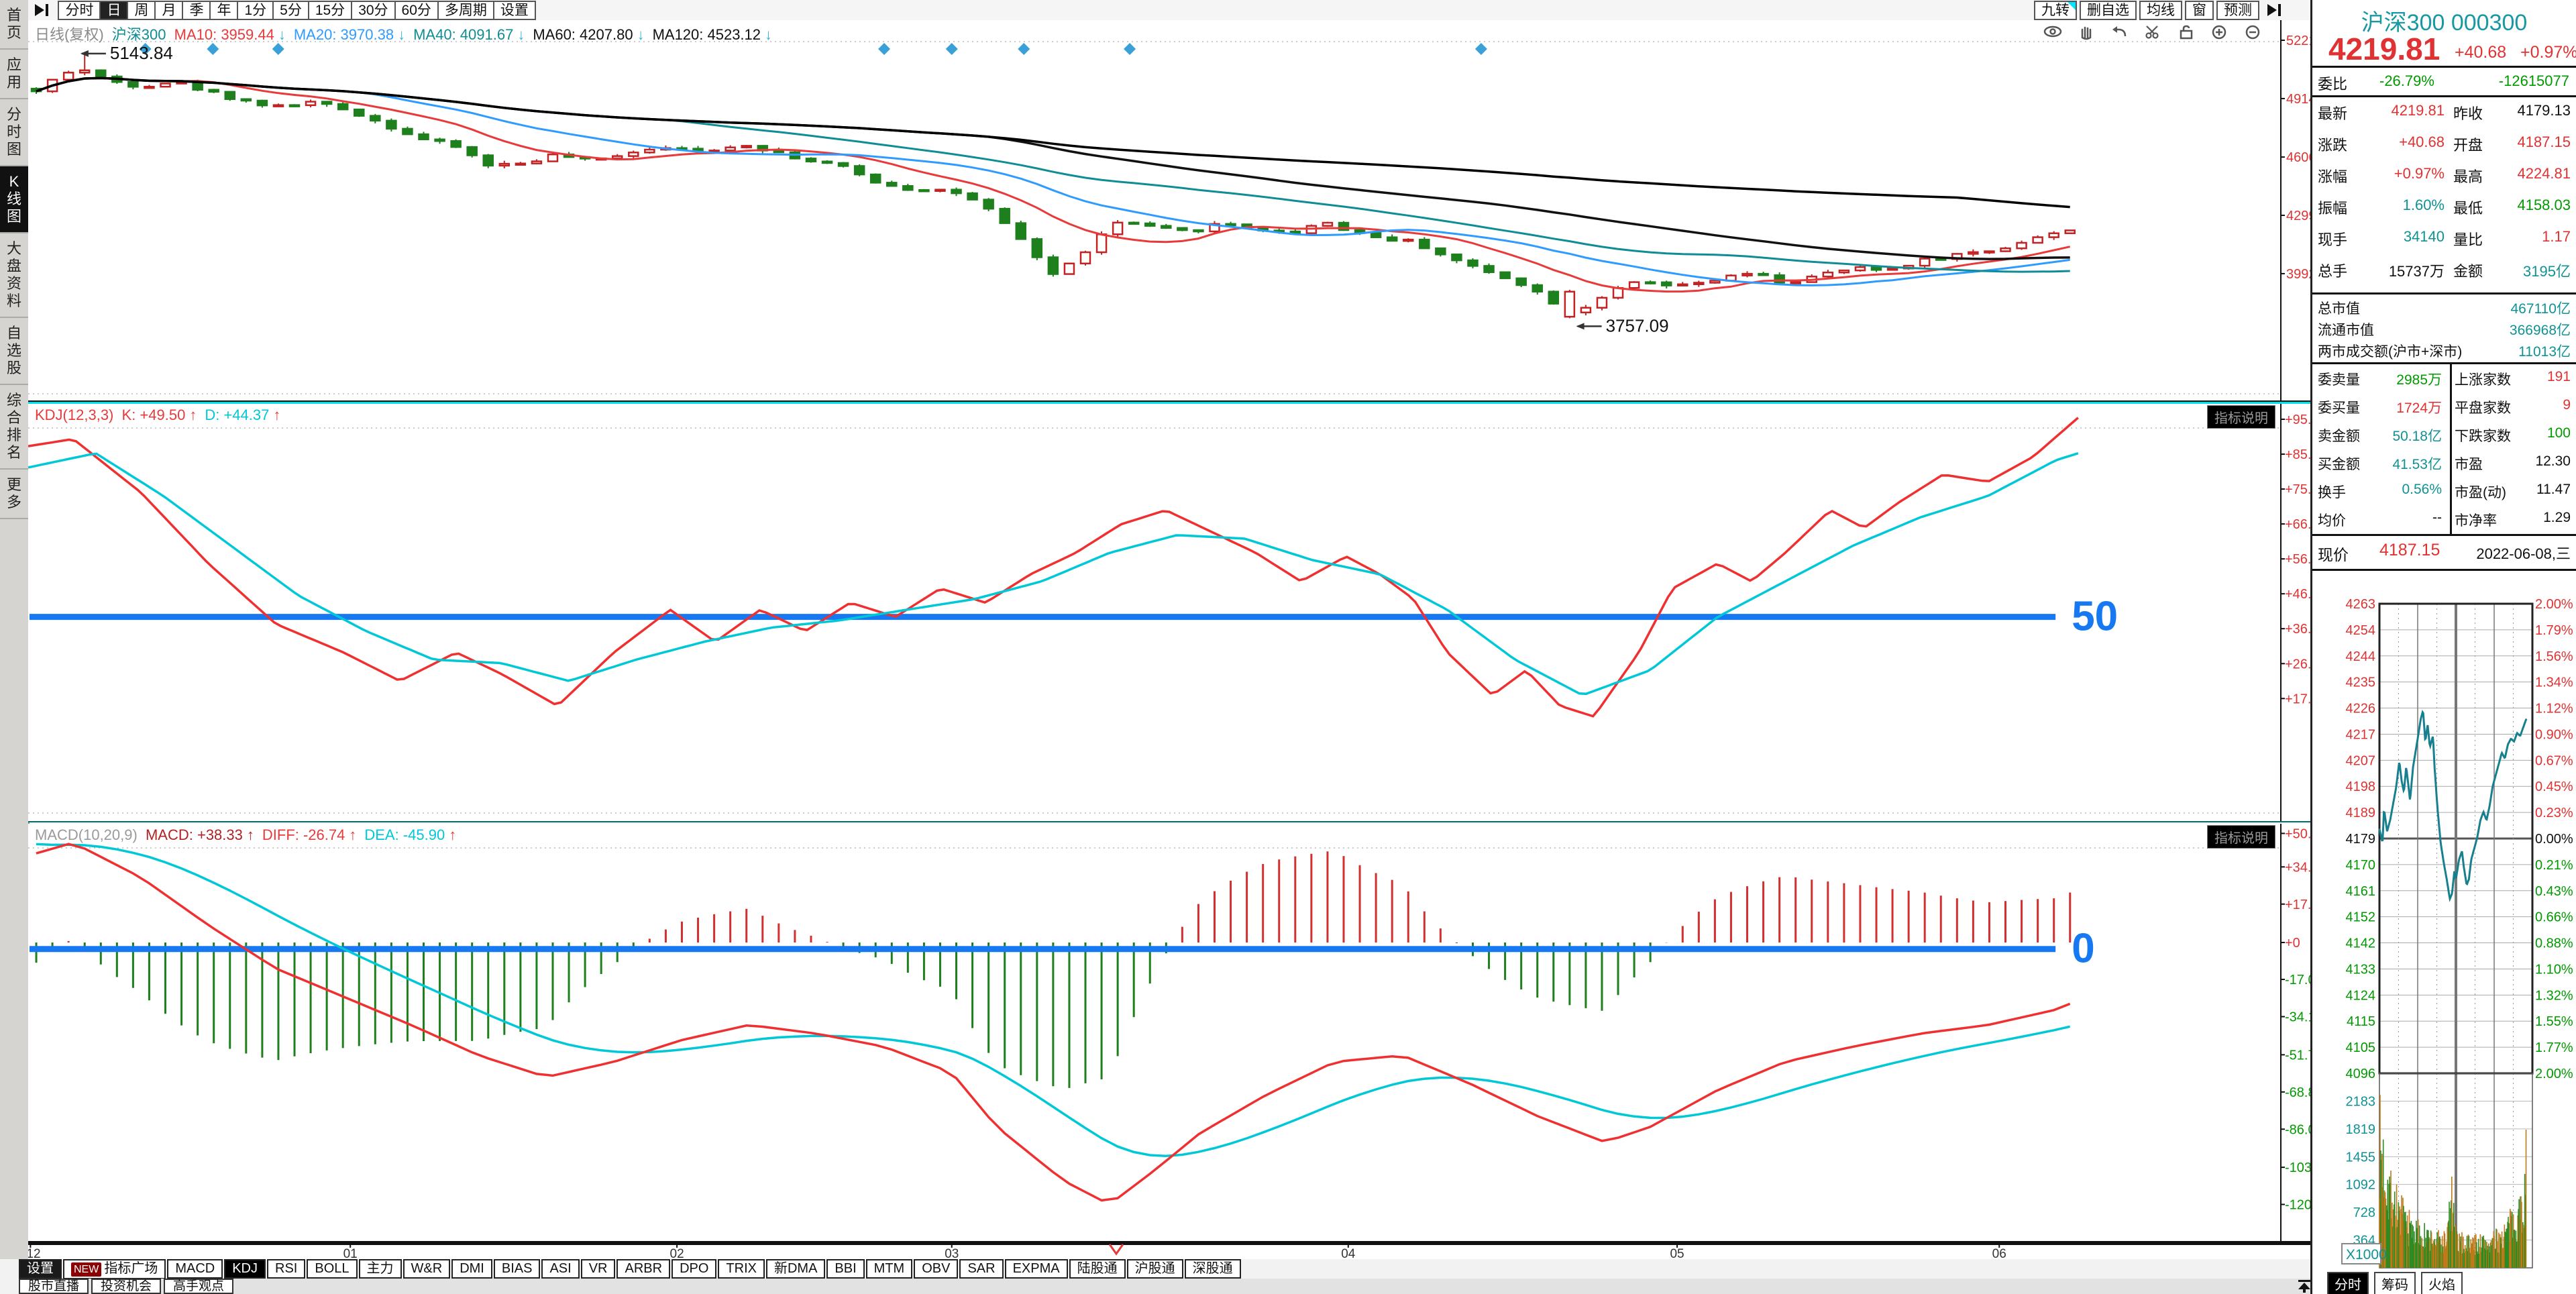  Describe the element at coordinates (598, 1269) in the screenshot. I see `indicator-tab-VR: VR` at that location.